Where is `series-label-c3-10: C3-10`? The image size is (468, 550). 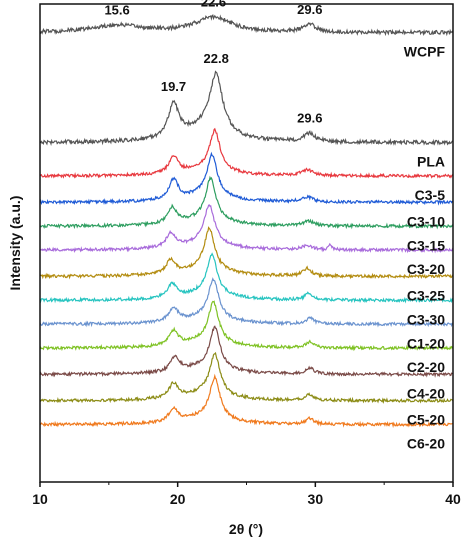 series-label-c3-10: C3-10 is located at coordinates (426, 221).